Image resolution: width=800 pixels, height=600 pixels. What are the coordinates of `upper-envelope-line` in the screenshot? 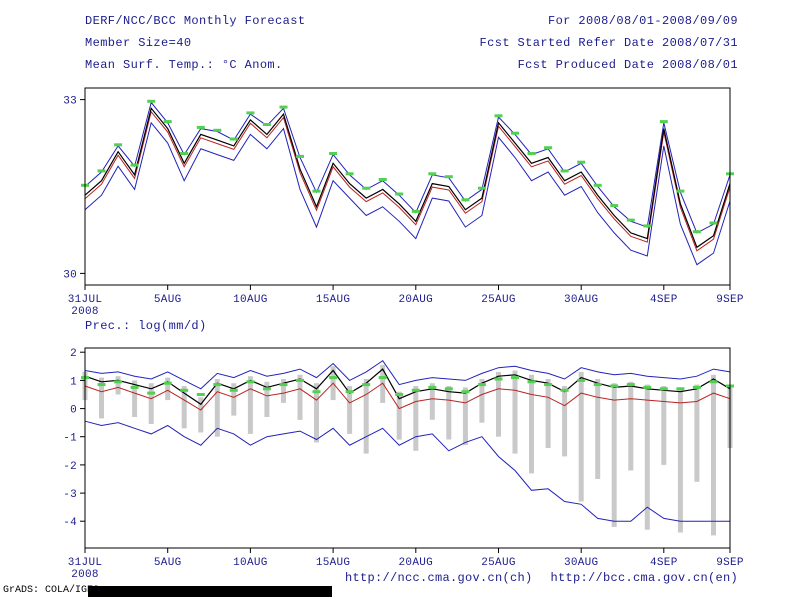 It's located at (407, 375).